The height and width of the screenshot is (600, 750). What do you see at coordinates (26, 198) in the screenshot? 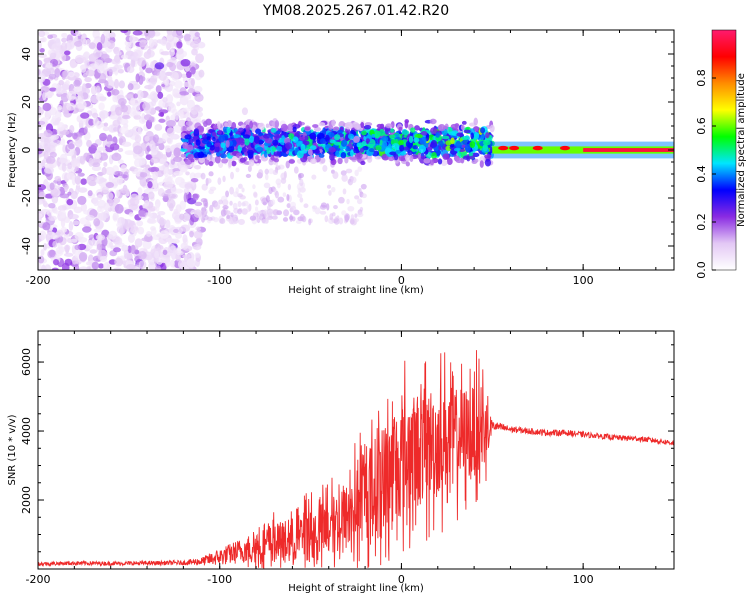
I see `y-tick-label: -20` at bounding box center [26, 198].